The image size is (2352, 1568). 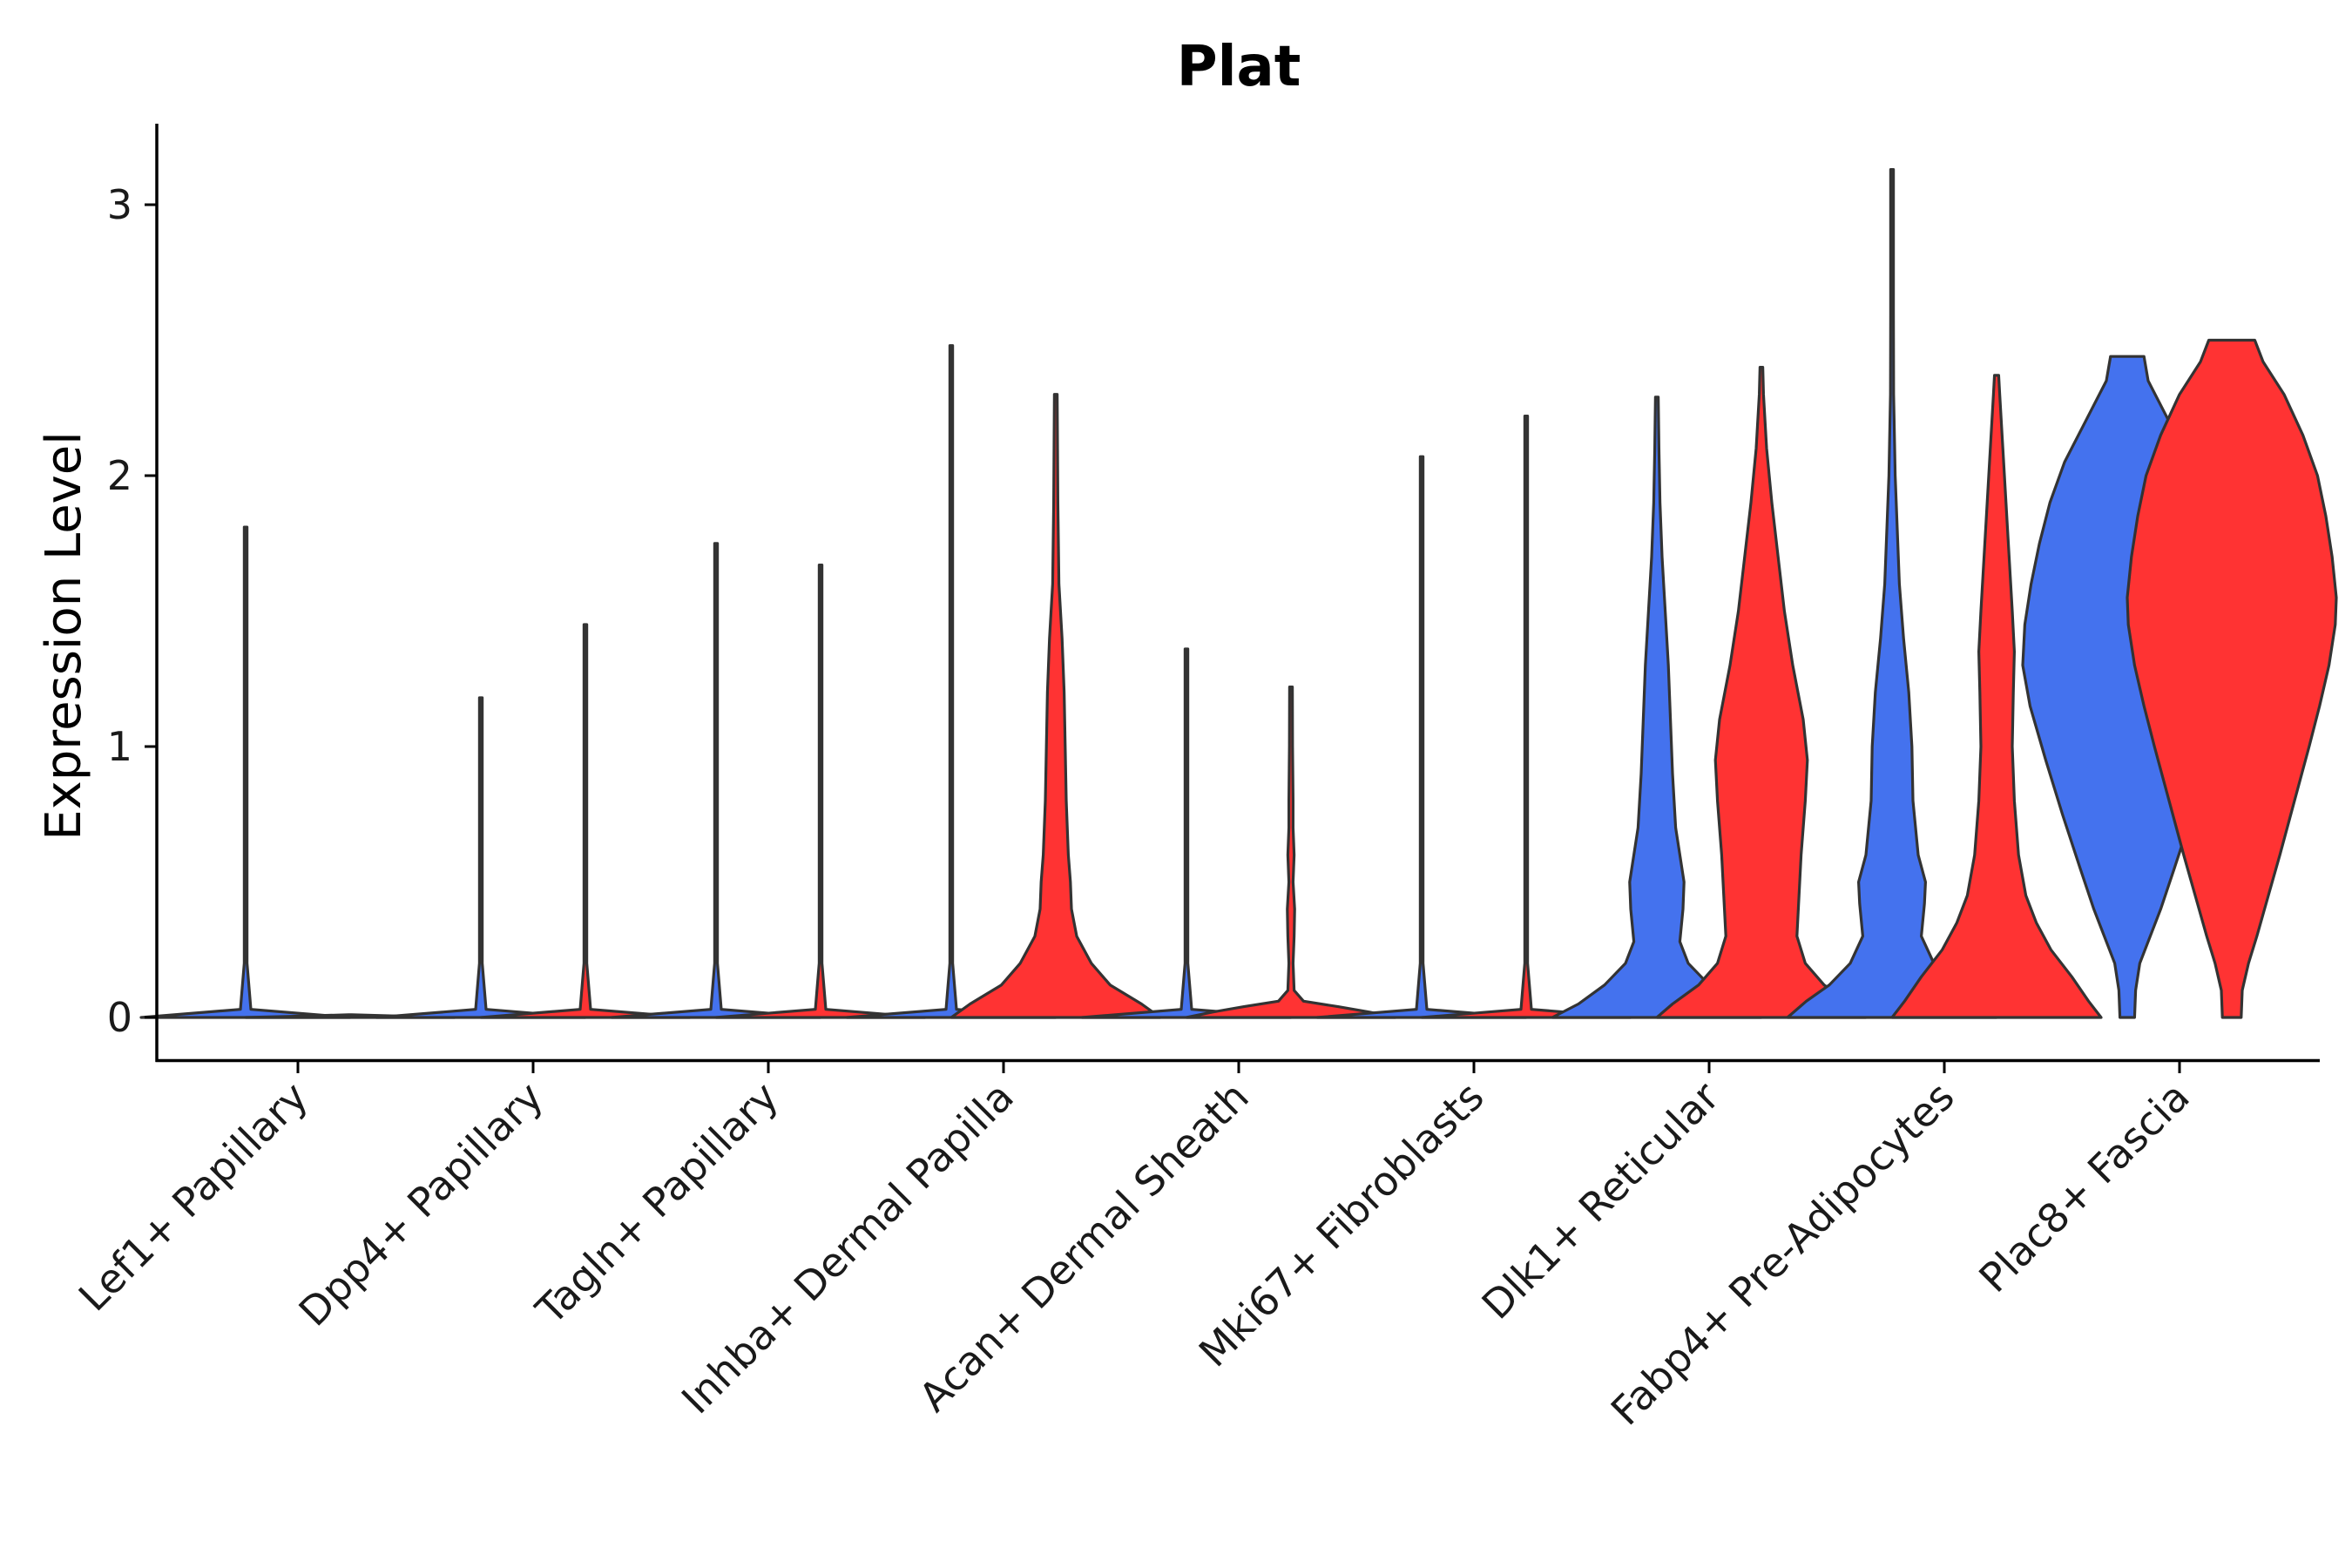 I want to click on y-axis-ticks: 0 1 2 3, so click(x=132, y=611).